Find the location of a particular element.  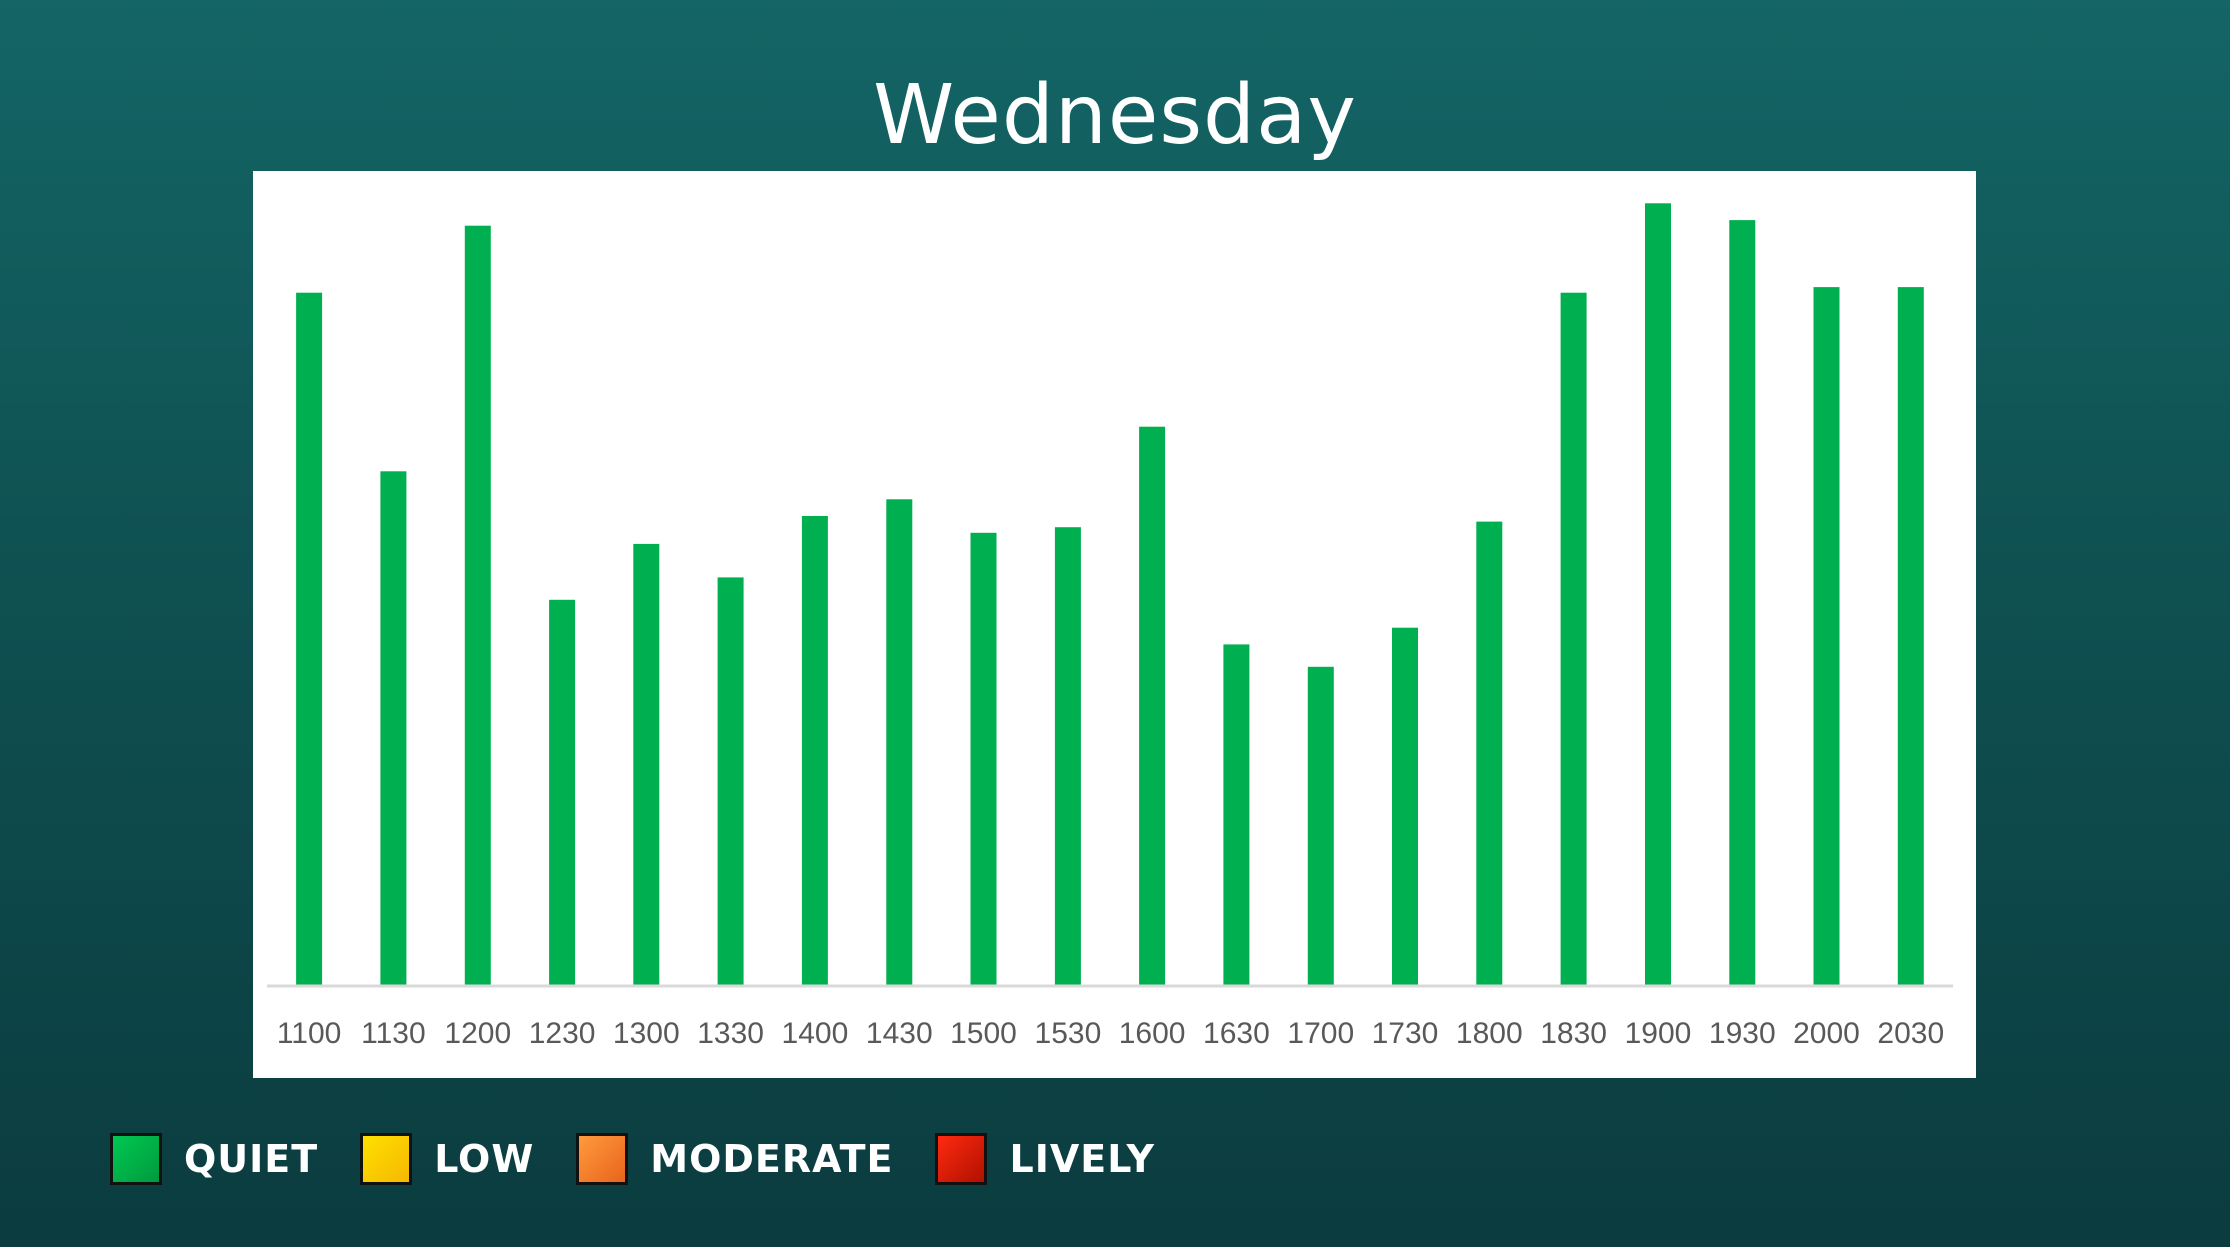

legend-item-lively: LIVELY is located at coordinates (1045, 1159).